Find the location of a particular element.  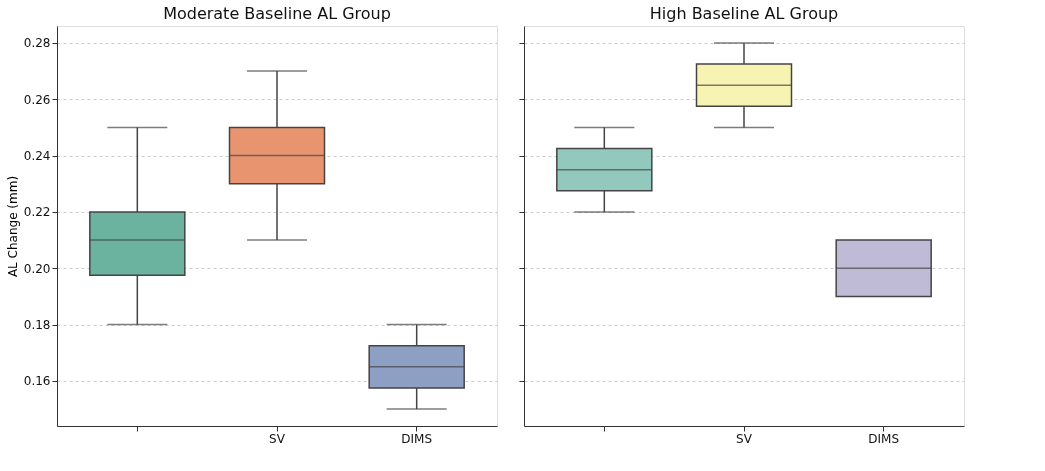

y-tick-label: 0.26 is located at coordinates (37, 99).